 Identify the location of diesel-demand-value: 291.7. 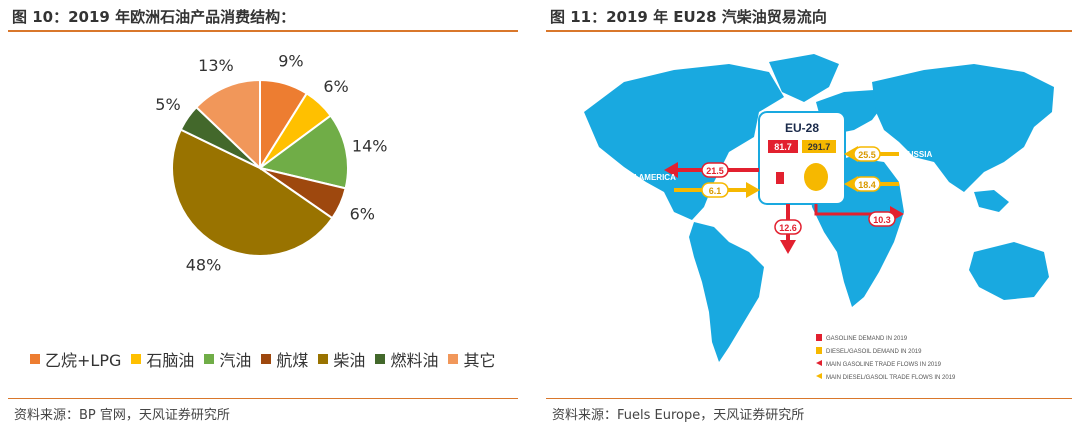
(819, 147).